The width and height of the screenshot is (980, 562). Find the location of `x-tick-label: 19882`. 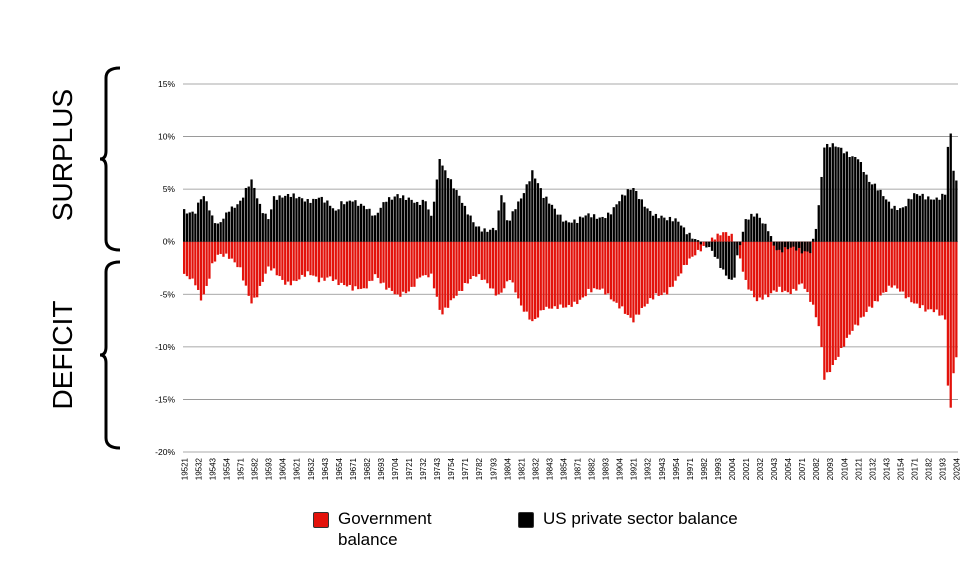

x-tick-label: 19882 is located at coordinates (592, 468).